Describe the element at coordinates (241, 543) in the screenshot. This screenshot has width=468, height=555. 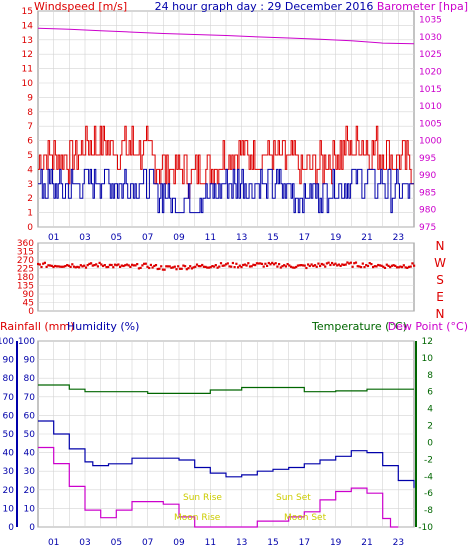
I see `hour-tick-label: 13` at that location.